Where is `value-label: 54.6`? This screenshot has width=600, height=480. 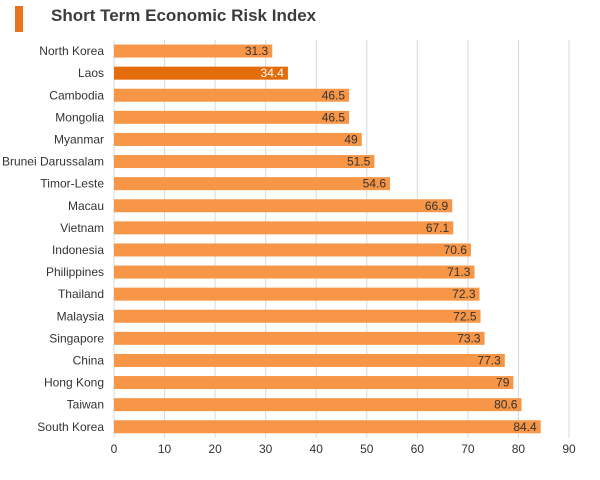 value-label: 54.6 is located at coordinates (375, 184).